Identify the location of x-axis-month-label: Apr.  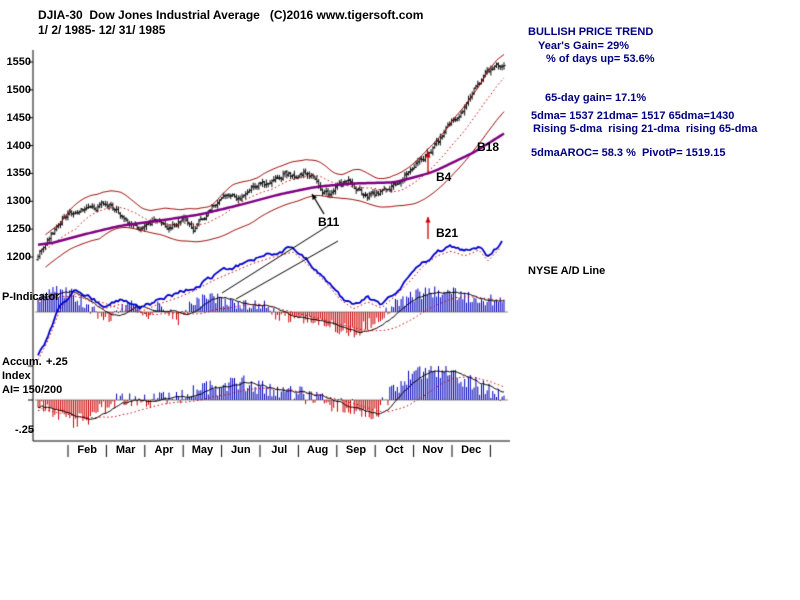
(164, 450).